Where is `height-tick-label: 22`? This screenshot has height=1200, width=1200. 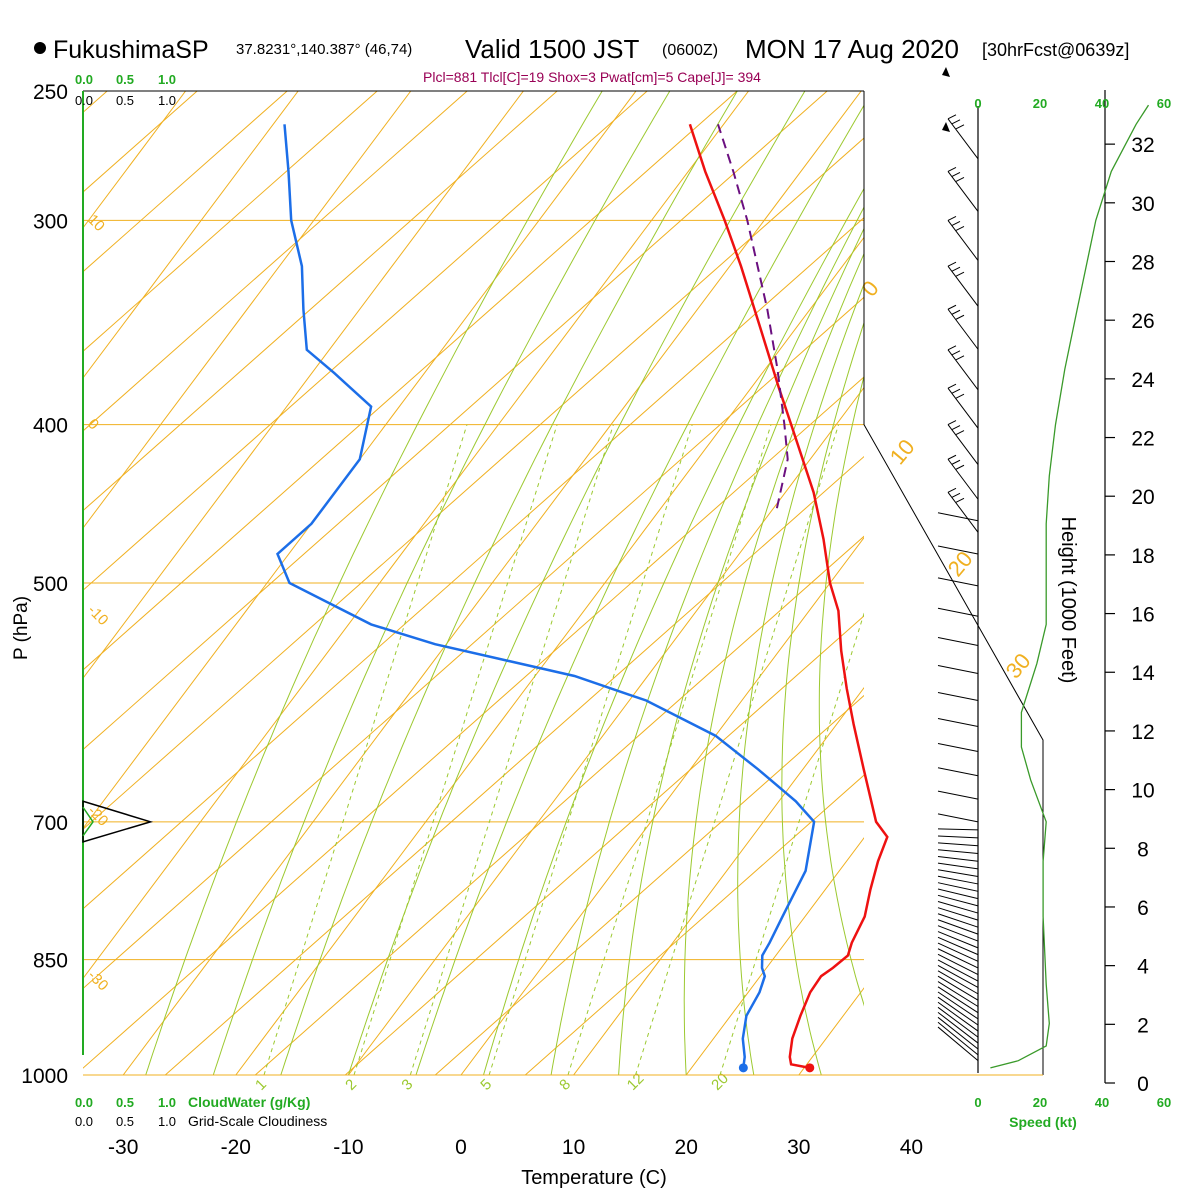 height-tick-label: 22 is located at coordinates (1142, 439).